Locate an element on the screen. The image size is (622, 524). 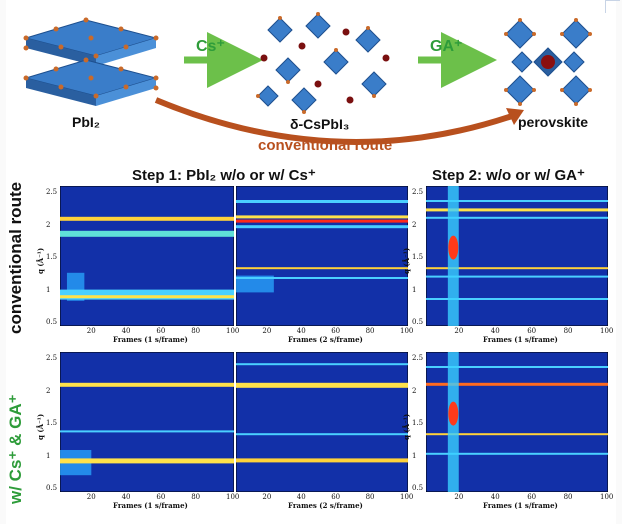
heatmap-panel-p1 is located at coordinates (147, 256).